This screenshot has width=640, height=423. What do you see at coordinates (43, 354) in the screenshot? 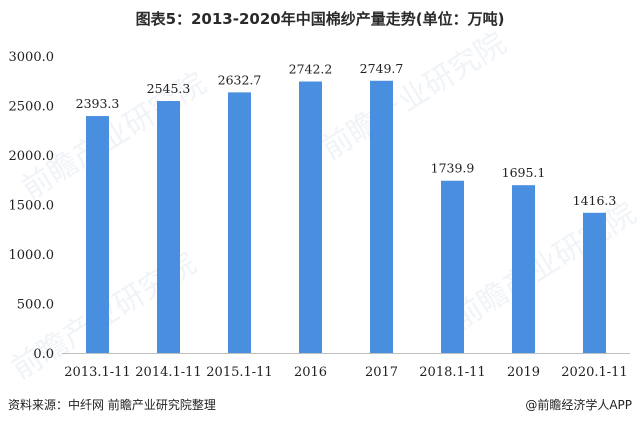
I see `y-tick-label: 0.0` at bounding box center [43, 354].